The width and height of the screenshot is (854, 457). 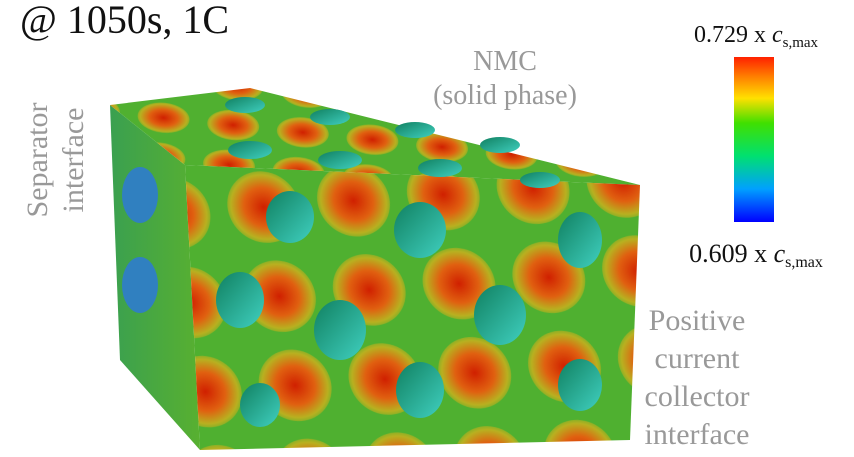 What do you see at coordinates (721, 35) in the screenshot?
I see `value: 0.729` at bounding box center [721, 35].